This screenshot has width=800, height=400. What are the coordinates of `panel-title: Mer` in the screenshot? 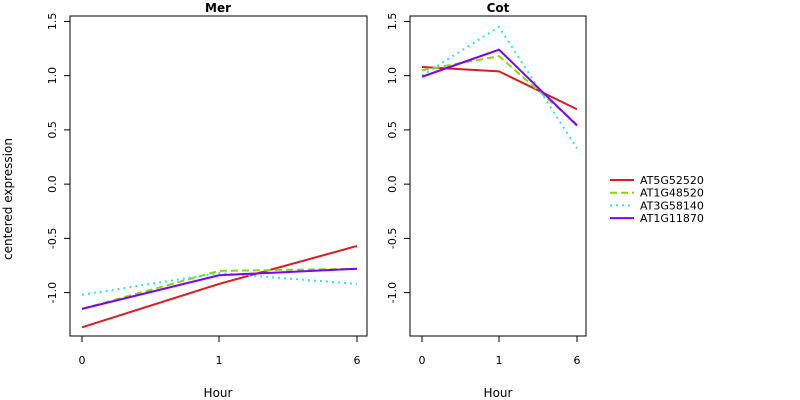 It's located at (218, 8).